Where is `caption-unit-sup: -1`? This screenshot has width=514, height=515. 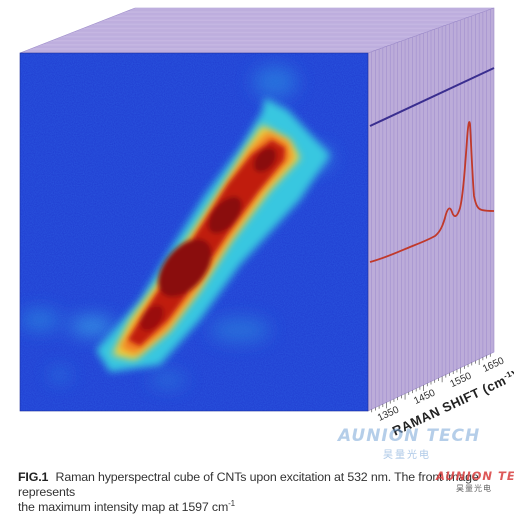 caption-unit-sup: -1 is located at coordinates (231, 503).